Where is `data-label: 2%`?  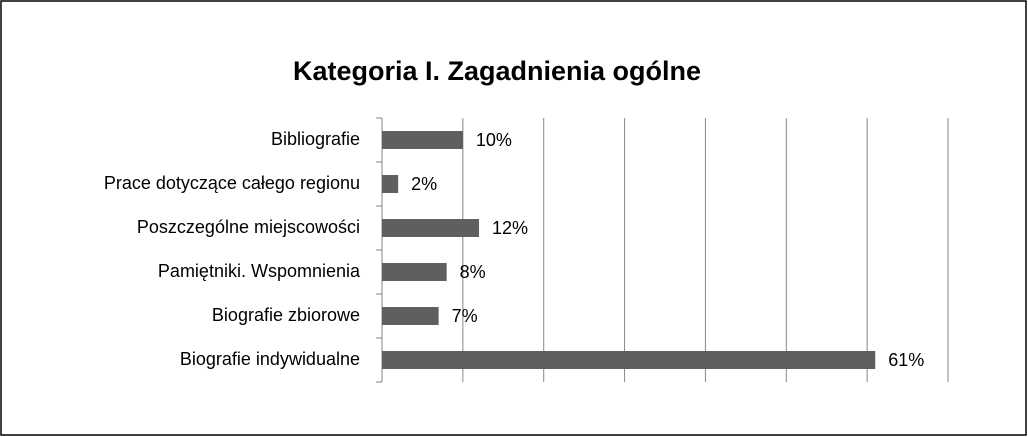
data-label: 2% is located at coordinates (424, 184).